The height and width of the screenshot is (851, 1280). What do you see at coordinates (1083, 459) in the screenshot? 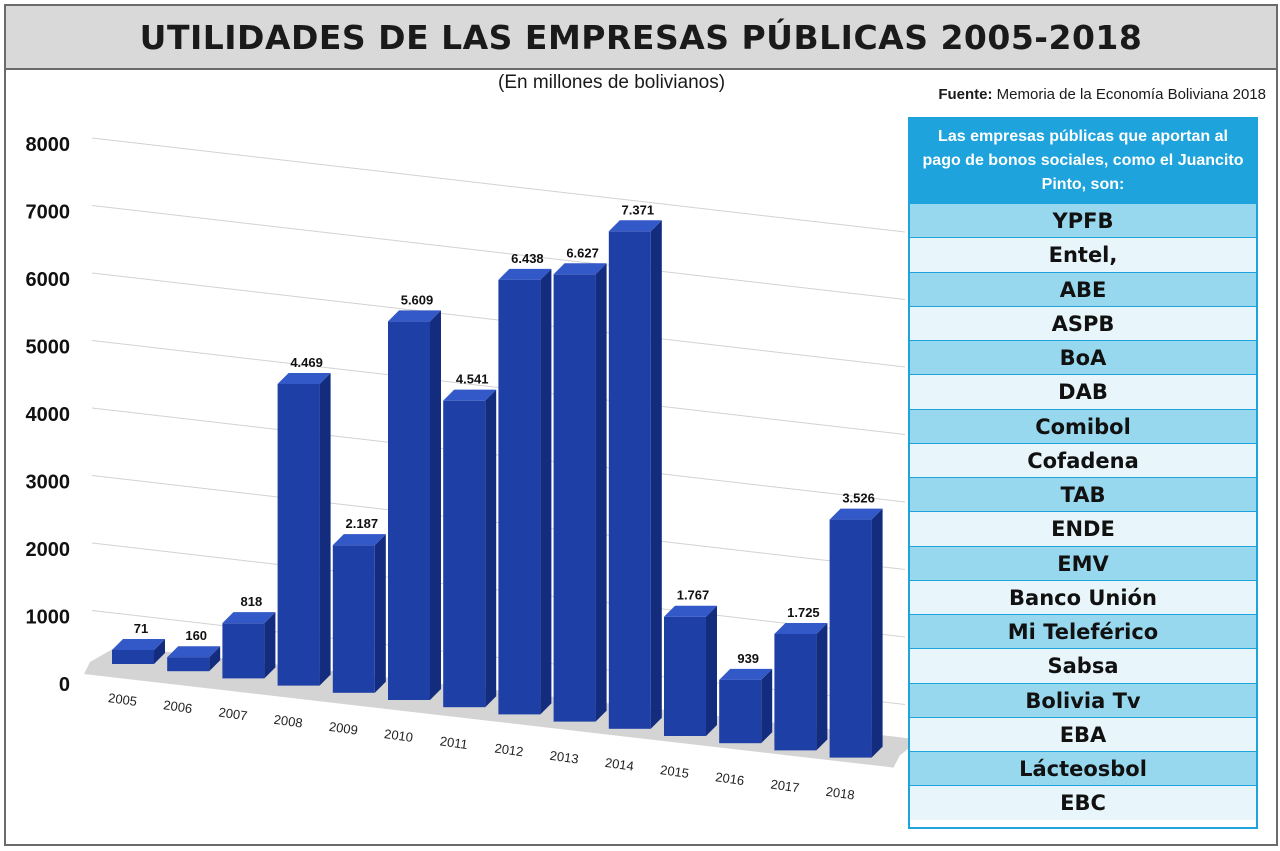
I see `company-item: Cofadena` at bounding box center [1083, 459].